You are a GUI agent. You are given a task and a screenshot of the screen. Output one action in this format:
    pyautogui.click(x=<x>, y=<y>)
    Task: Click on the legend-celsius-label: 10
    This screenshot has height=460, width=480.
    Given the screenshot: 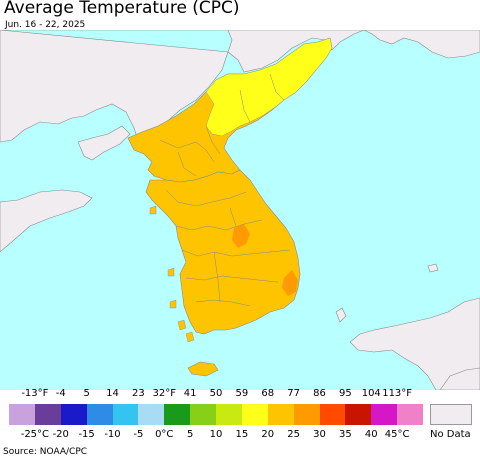 What is the action you would take?
    pyautogui.click(x=216, y=434)
    